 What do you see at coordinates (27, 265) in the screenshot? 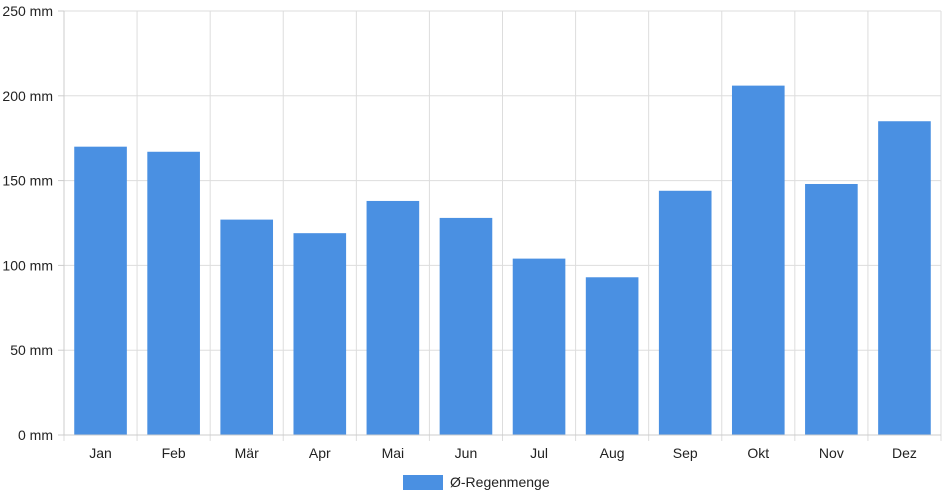
I see `y-tick-label: 100 mm` at bounding box center [27, 265].